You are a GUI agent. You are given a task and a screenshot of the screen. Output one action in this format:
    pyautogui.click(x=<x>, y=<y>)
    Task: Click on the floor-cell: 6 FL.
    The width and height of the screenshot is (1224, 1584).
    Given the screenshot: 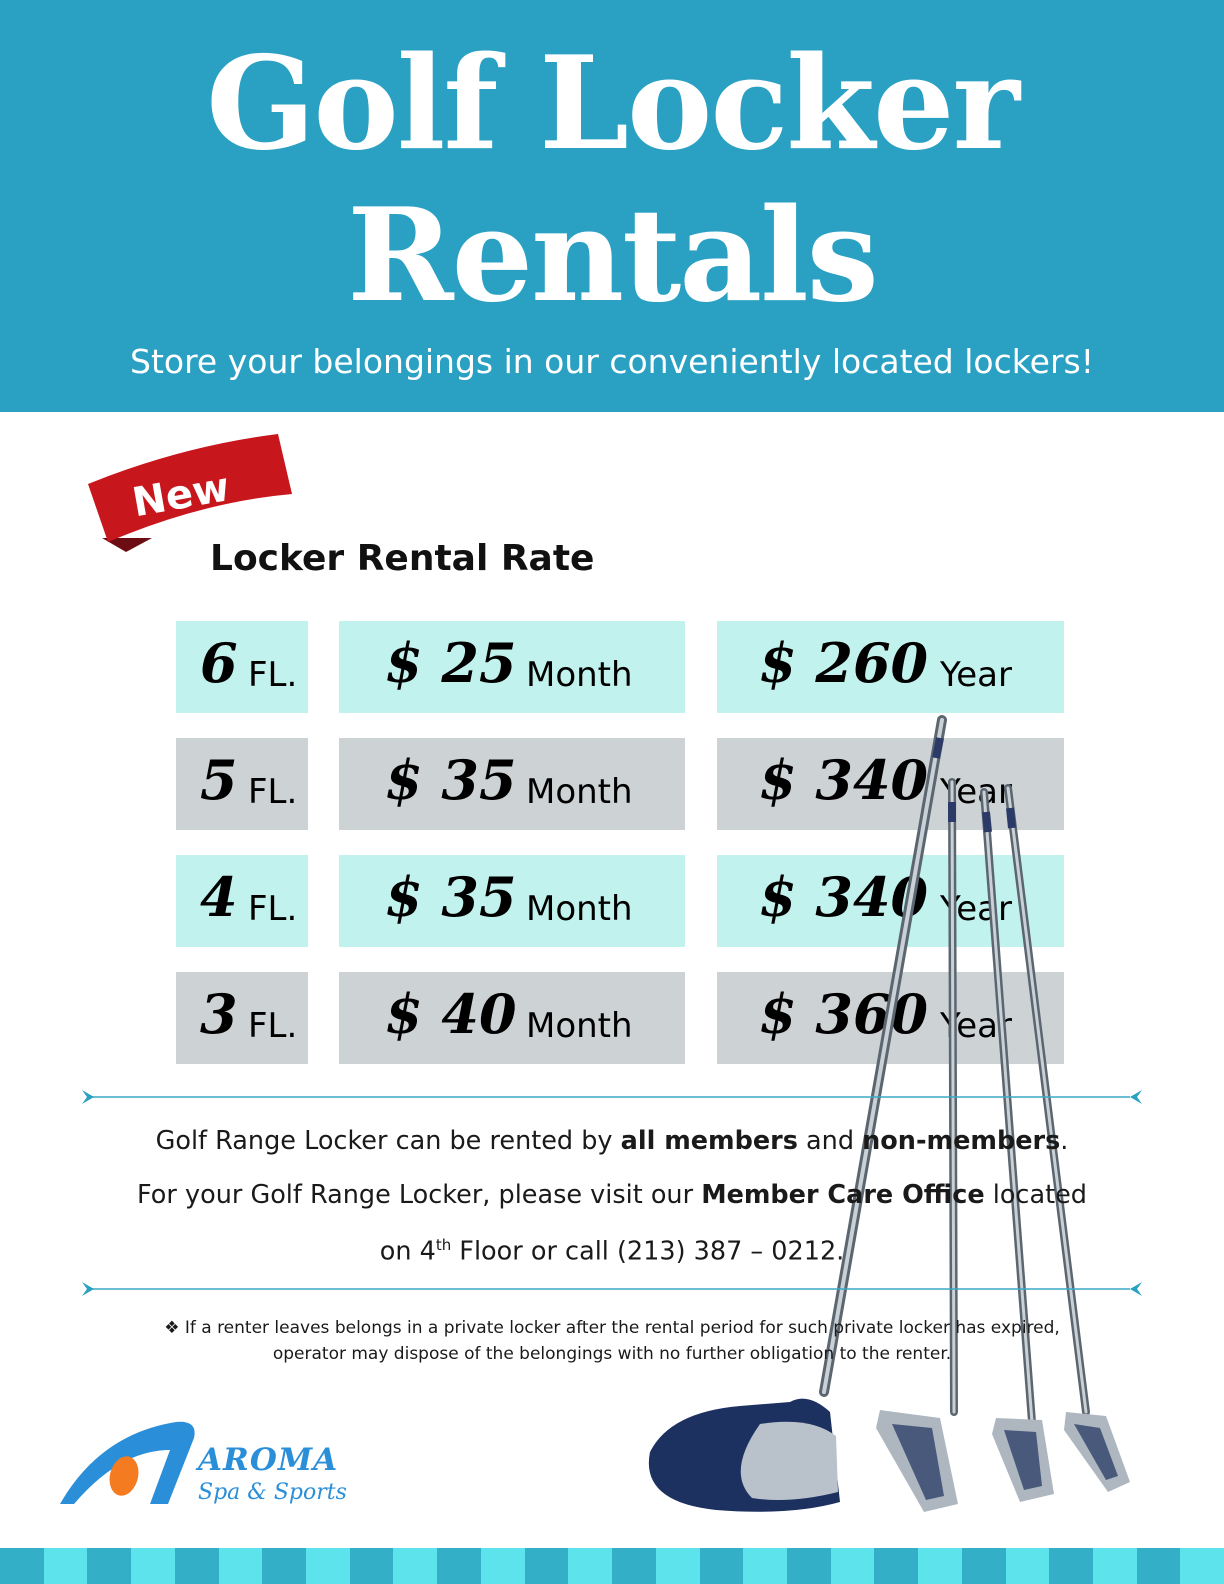 What is the action you would take?
    pyautogui.click(x=242, y=667)
    